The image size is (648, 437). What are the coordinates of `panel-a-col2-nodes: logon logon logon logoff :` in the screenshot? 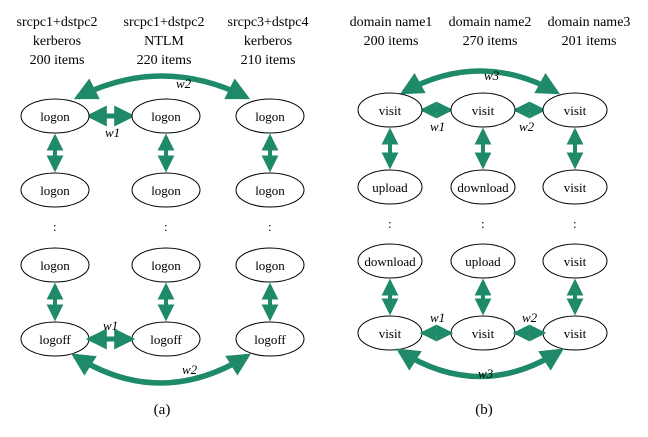 It's located at (166, 227).